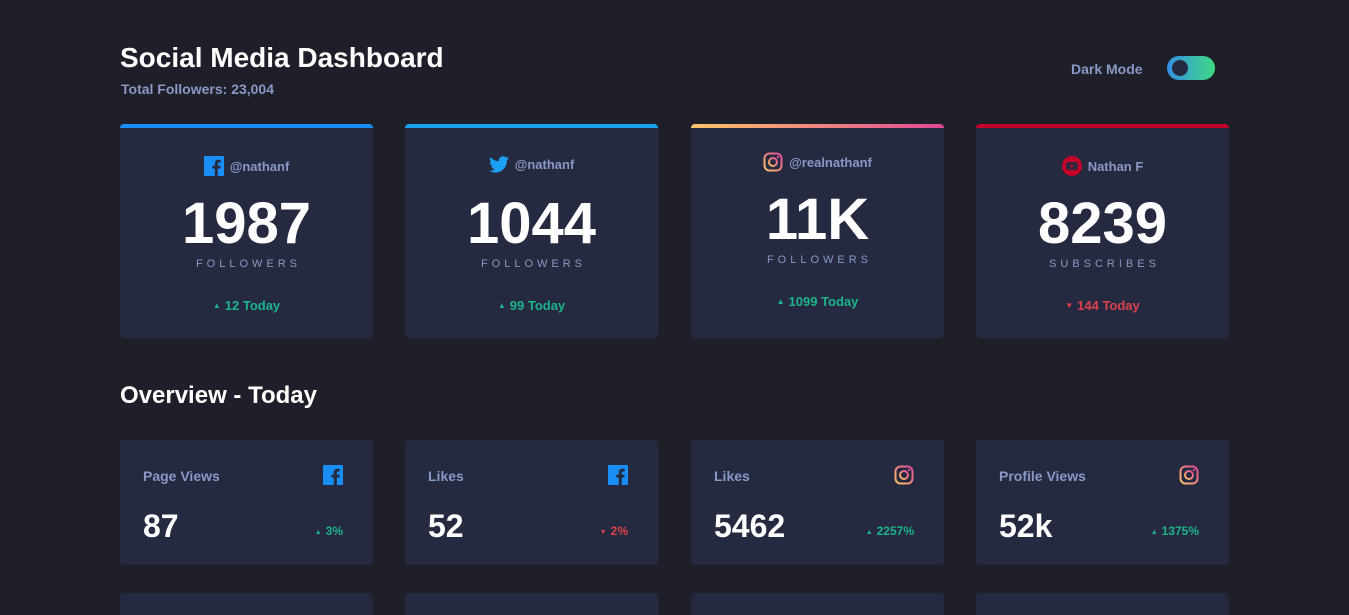 This screenshot has width=1349, height=615. What do you see at coordinates (823, 301) in the screenshot?
I see `today-change-text: 1099 Today` at bounding box center [823, 301].